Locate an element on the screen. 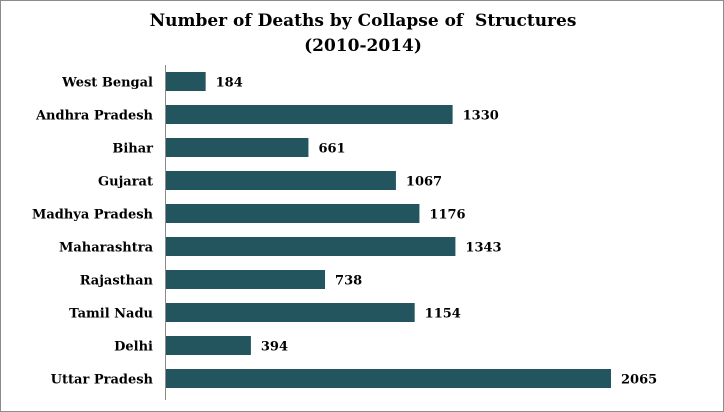 This screenshot has width=724, height=412. value-label-2: 661 is located at coordinates (331, 149).